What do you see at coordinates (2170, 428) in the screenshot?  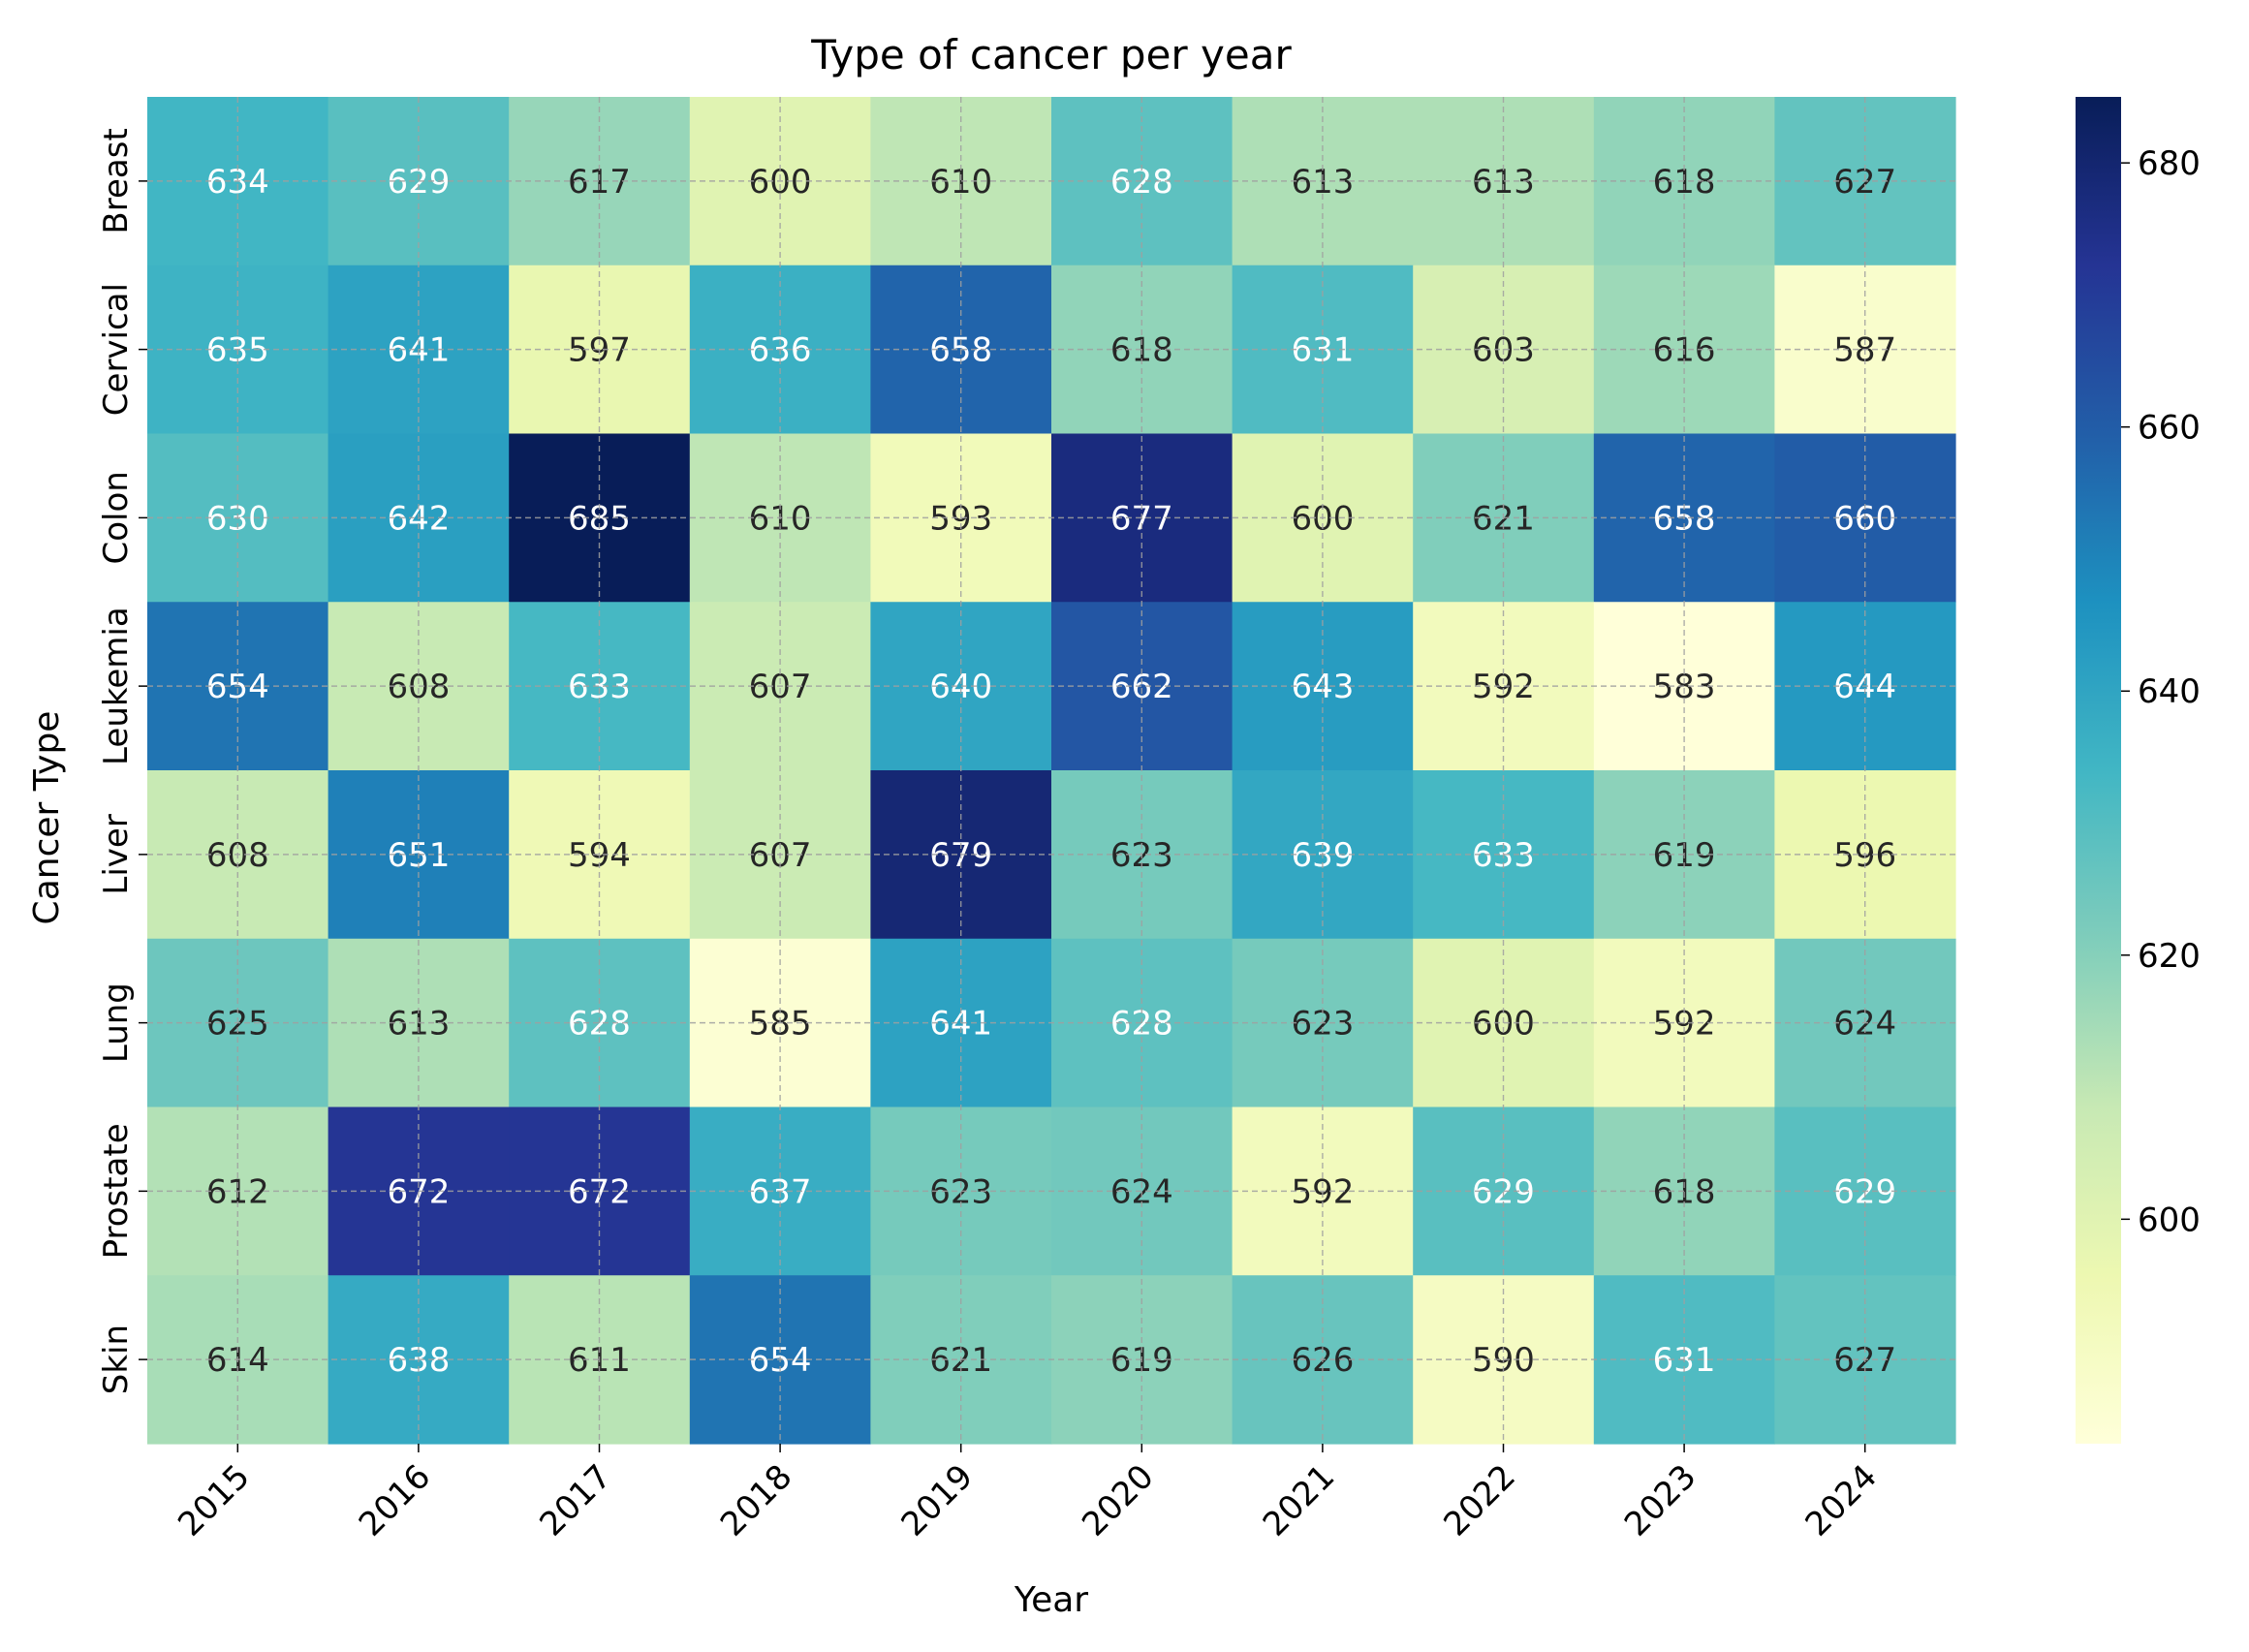 I see `colorbar-tick-label: 660` at bounding box center [2170, 428].